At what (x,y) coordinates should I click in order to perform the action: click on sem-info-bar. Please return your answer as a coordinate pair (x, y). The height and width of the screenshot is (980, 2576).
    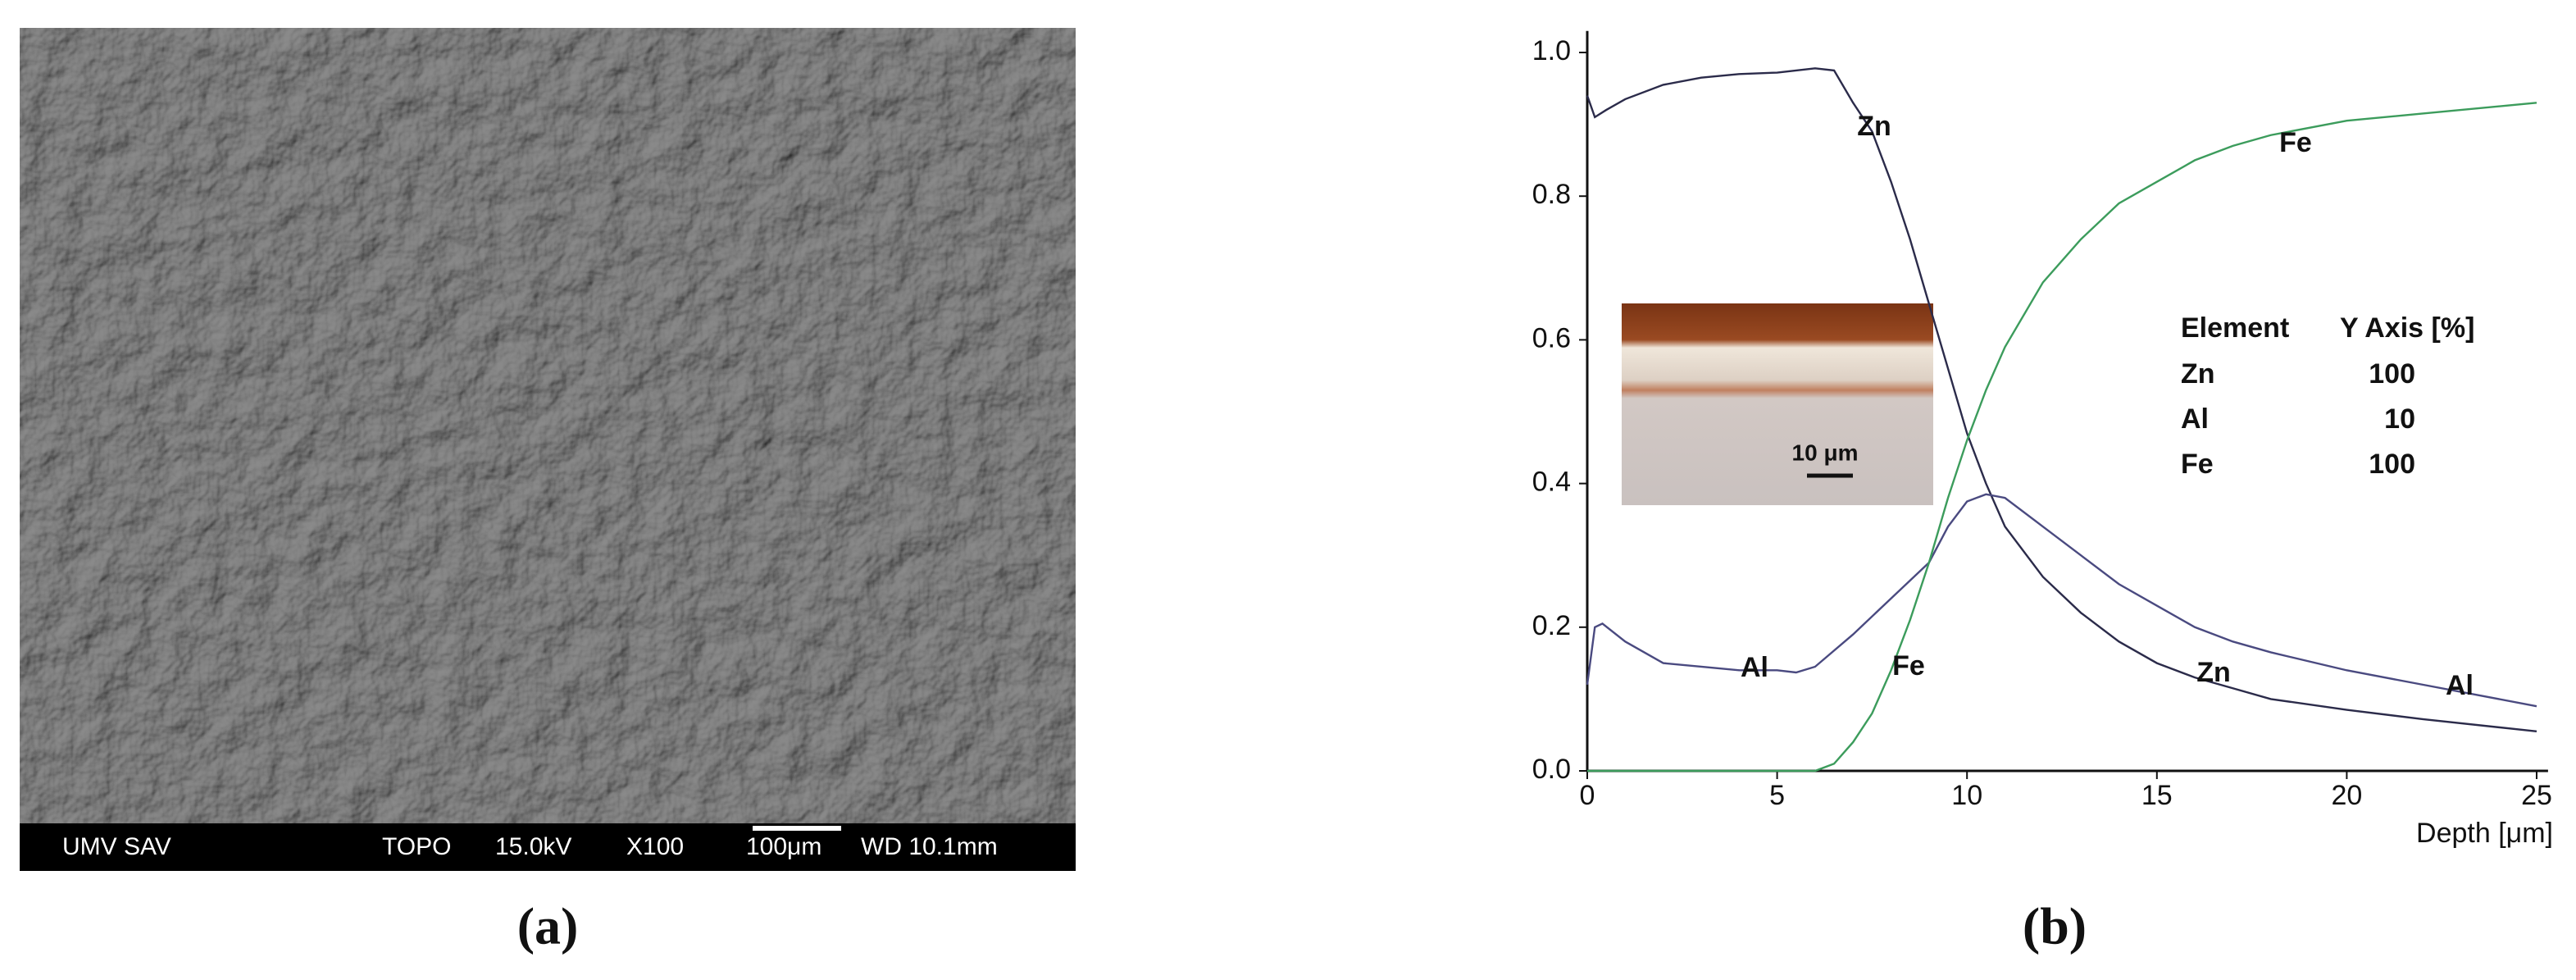
    Looking at the image, I should click on (548, 847).